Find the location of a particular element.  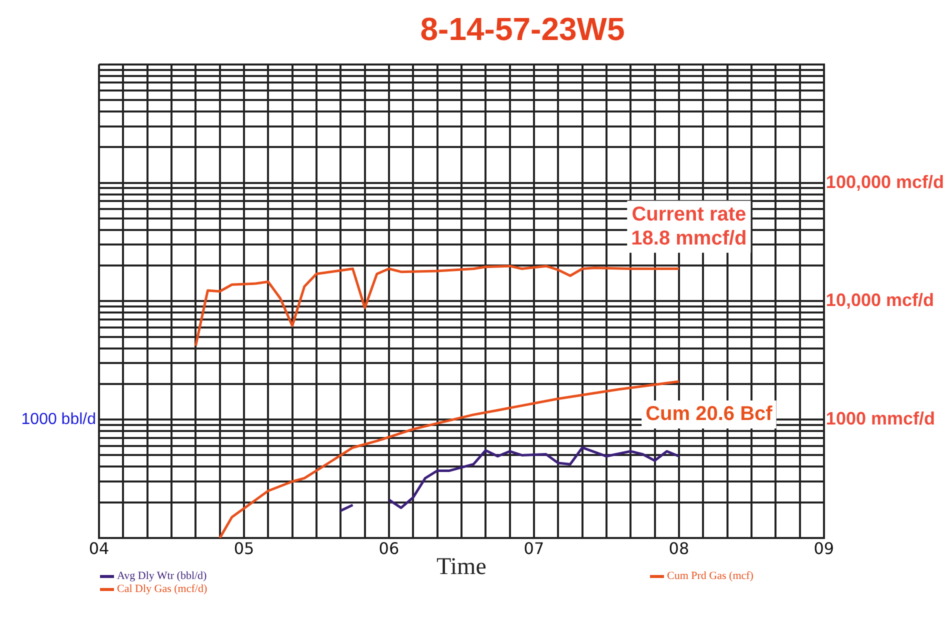

annotation: Current rate 18.8 mmcf/d is located at coordinates (689, 226).